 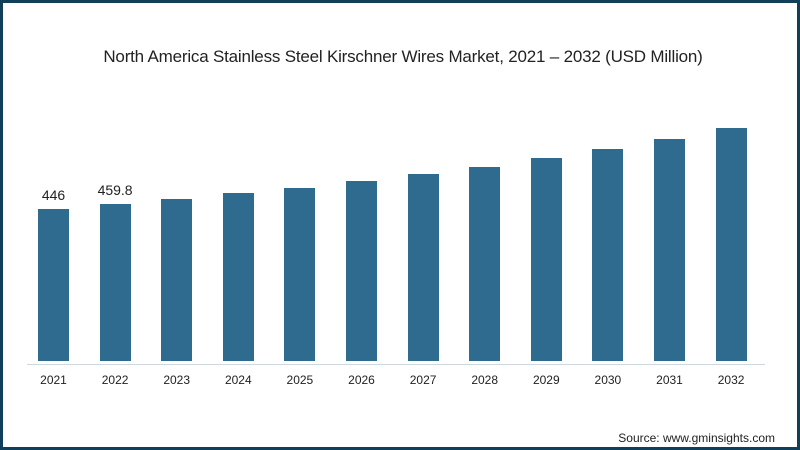 I want to click on x-tick-2022: 2022, so click(x=115, y=380).